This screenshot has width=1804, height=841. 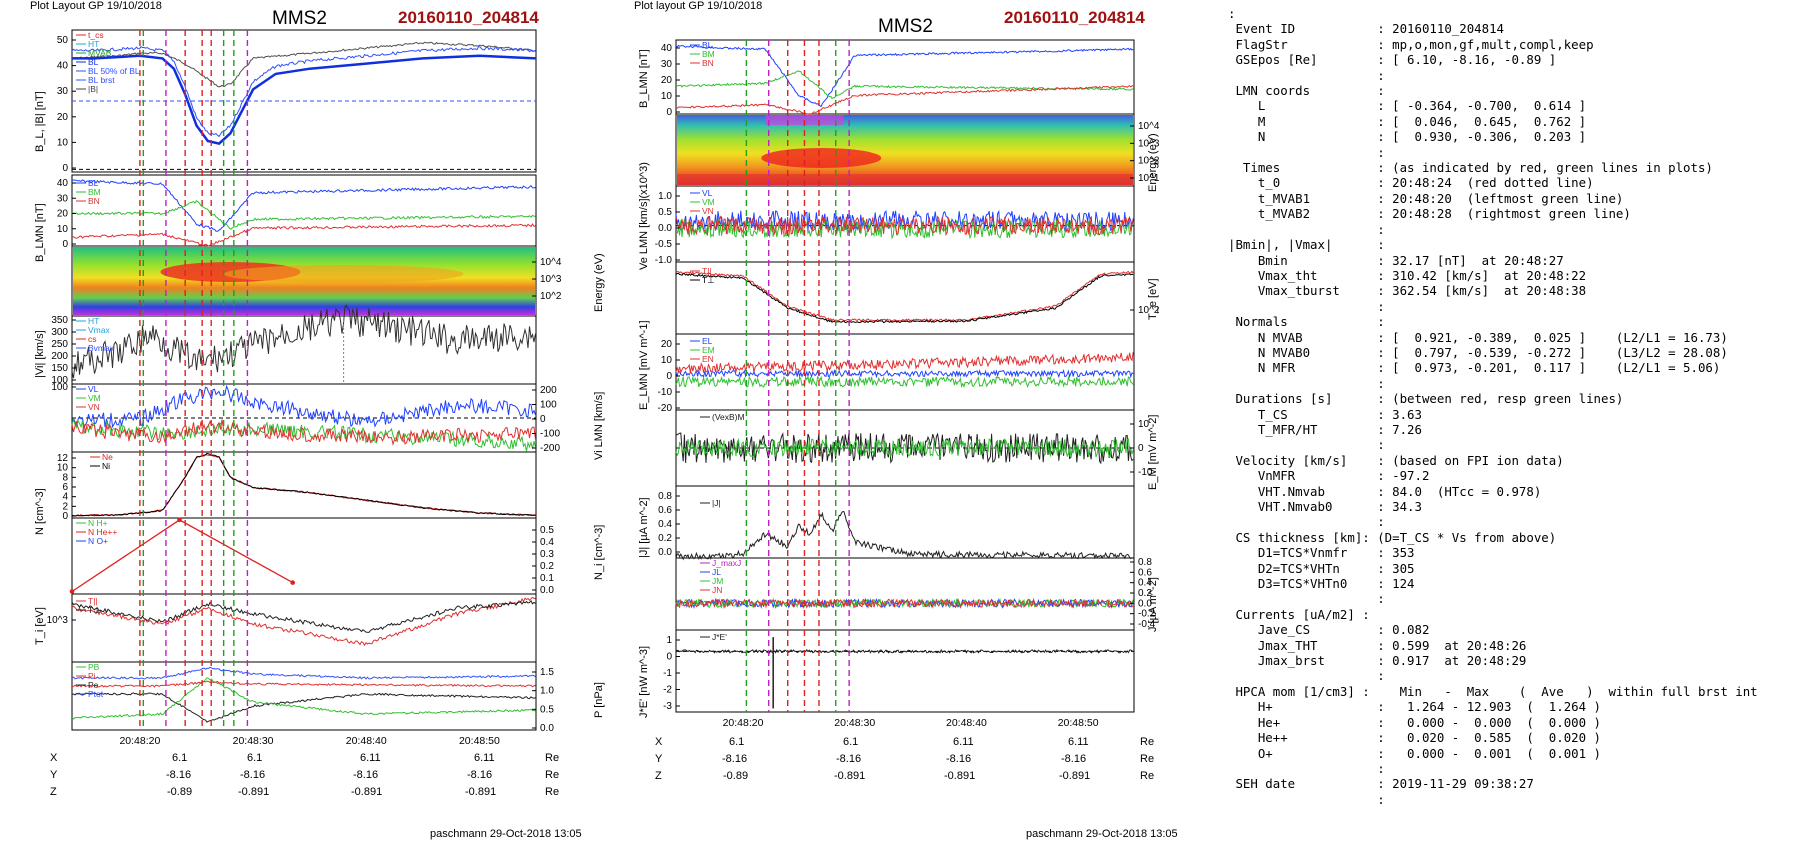 I want to click on right-legend-te-label: T||, so click(x=707, y=271).